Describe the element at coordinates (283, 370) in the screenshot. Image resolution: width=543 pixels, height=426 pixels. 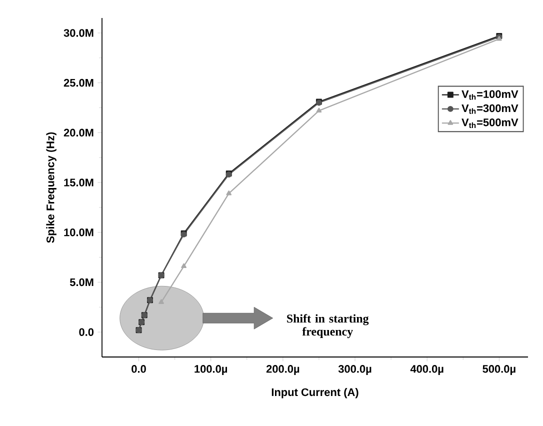
I see `x-tick-label: 200.0µ` at that location.